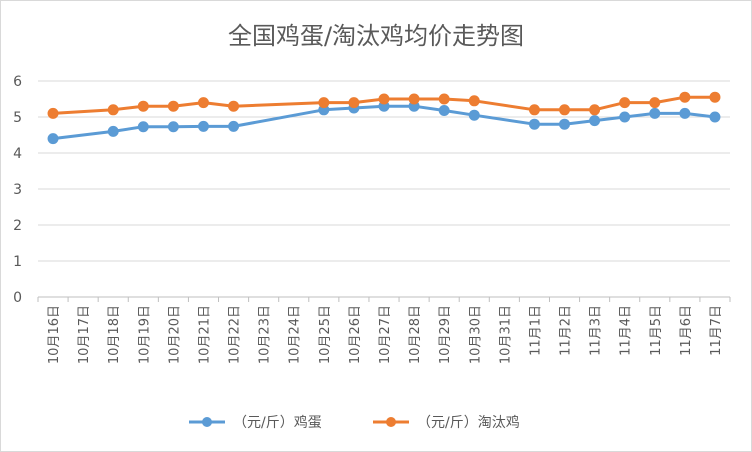 This screenshot has height=452, width=752. What do you see at coordinates (354, 422) in the screenshot?
I see `legend: （元/斤）鸡蛋 （元/斤）淘汰鸡` at bounding box center [354, 422].